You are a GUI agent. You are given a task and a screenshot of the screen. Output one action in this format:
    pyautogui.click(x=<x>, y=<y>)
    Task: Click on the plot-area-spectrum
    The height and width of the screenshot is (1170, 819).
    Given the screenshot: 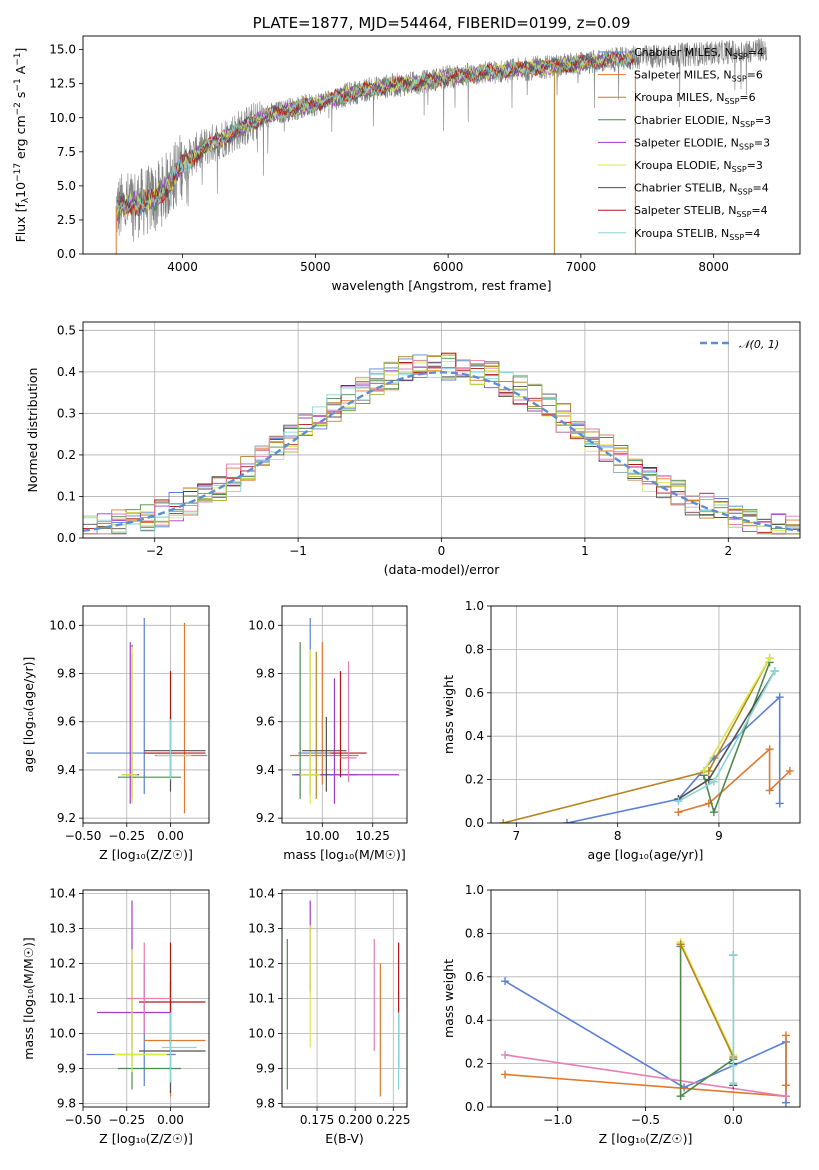 What is the action you would take?
    pyautogui.click(x=441, y=146)
    